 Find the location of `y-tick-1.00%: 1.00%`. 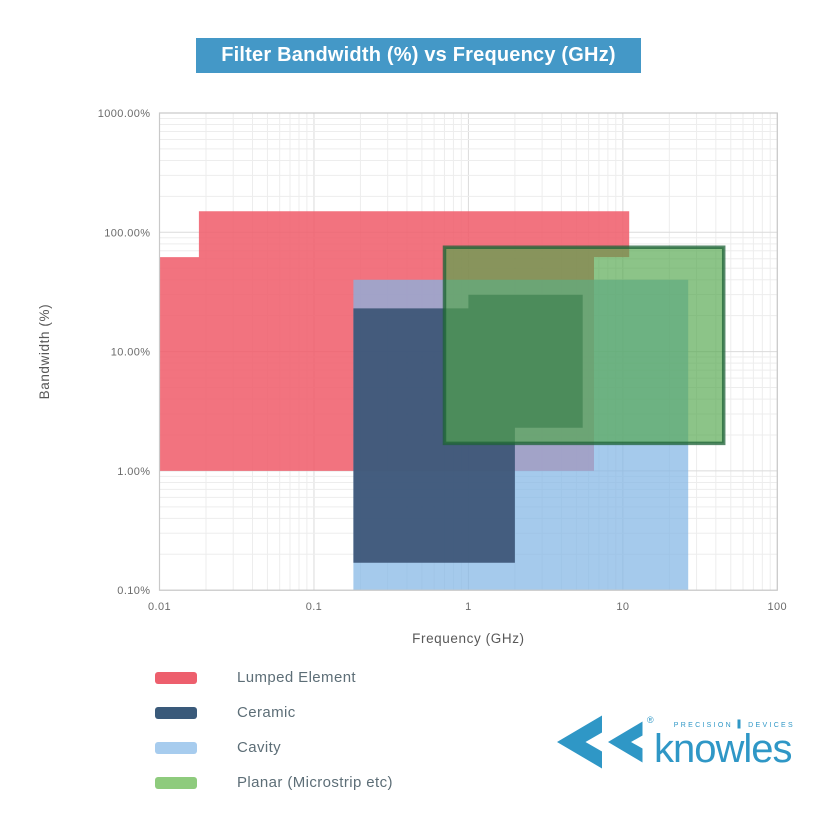

y-tick-1.00%: 1.00% is located at coordinates (133, 472).